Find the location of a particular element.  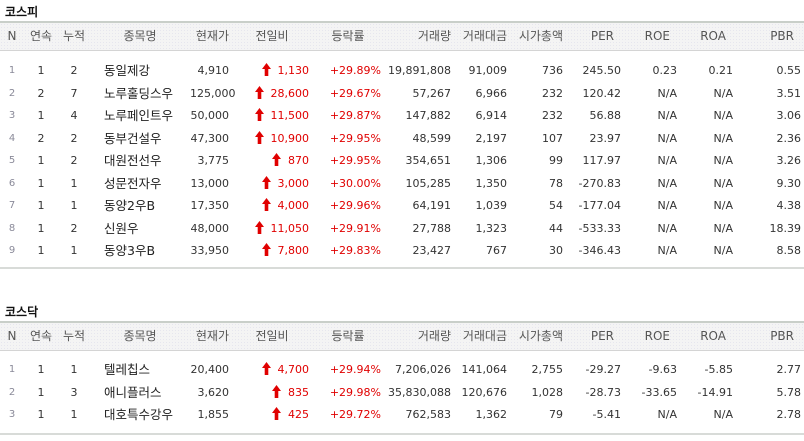

cell-stock-name: 동부건설우 is located at coordinates (133, 138).